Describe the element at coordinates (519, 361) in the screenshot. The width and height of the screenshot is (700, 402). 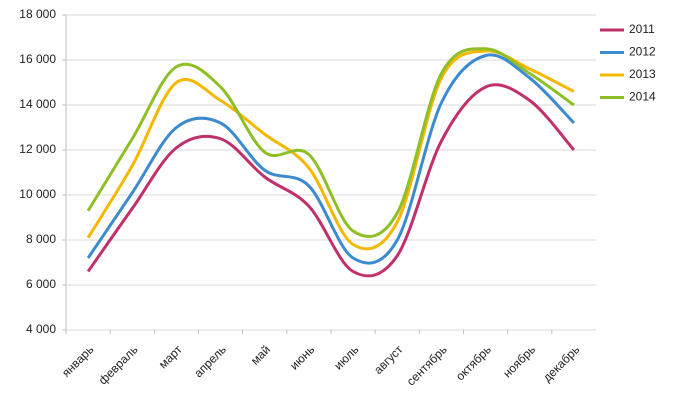
I see `x-tick-label: ноябрь` at that location.